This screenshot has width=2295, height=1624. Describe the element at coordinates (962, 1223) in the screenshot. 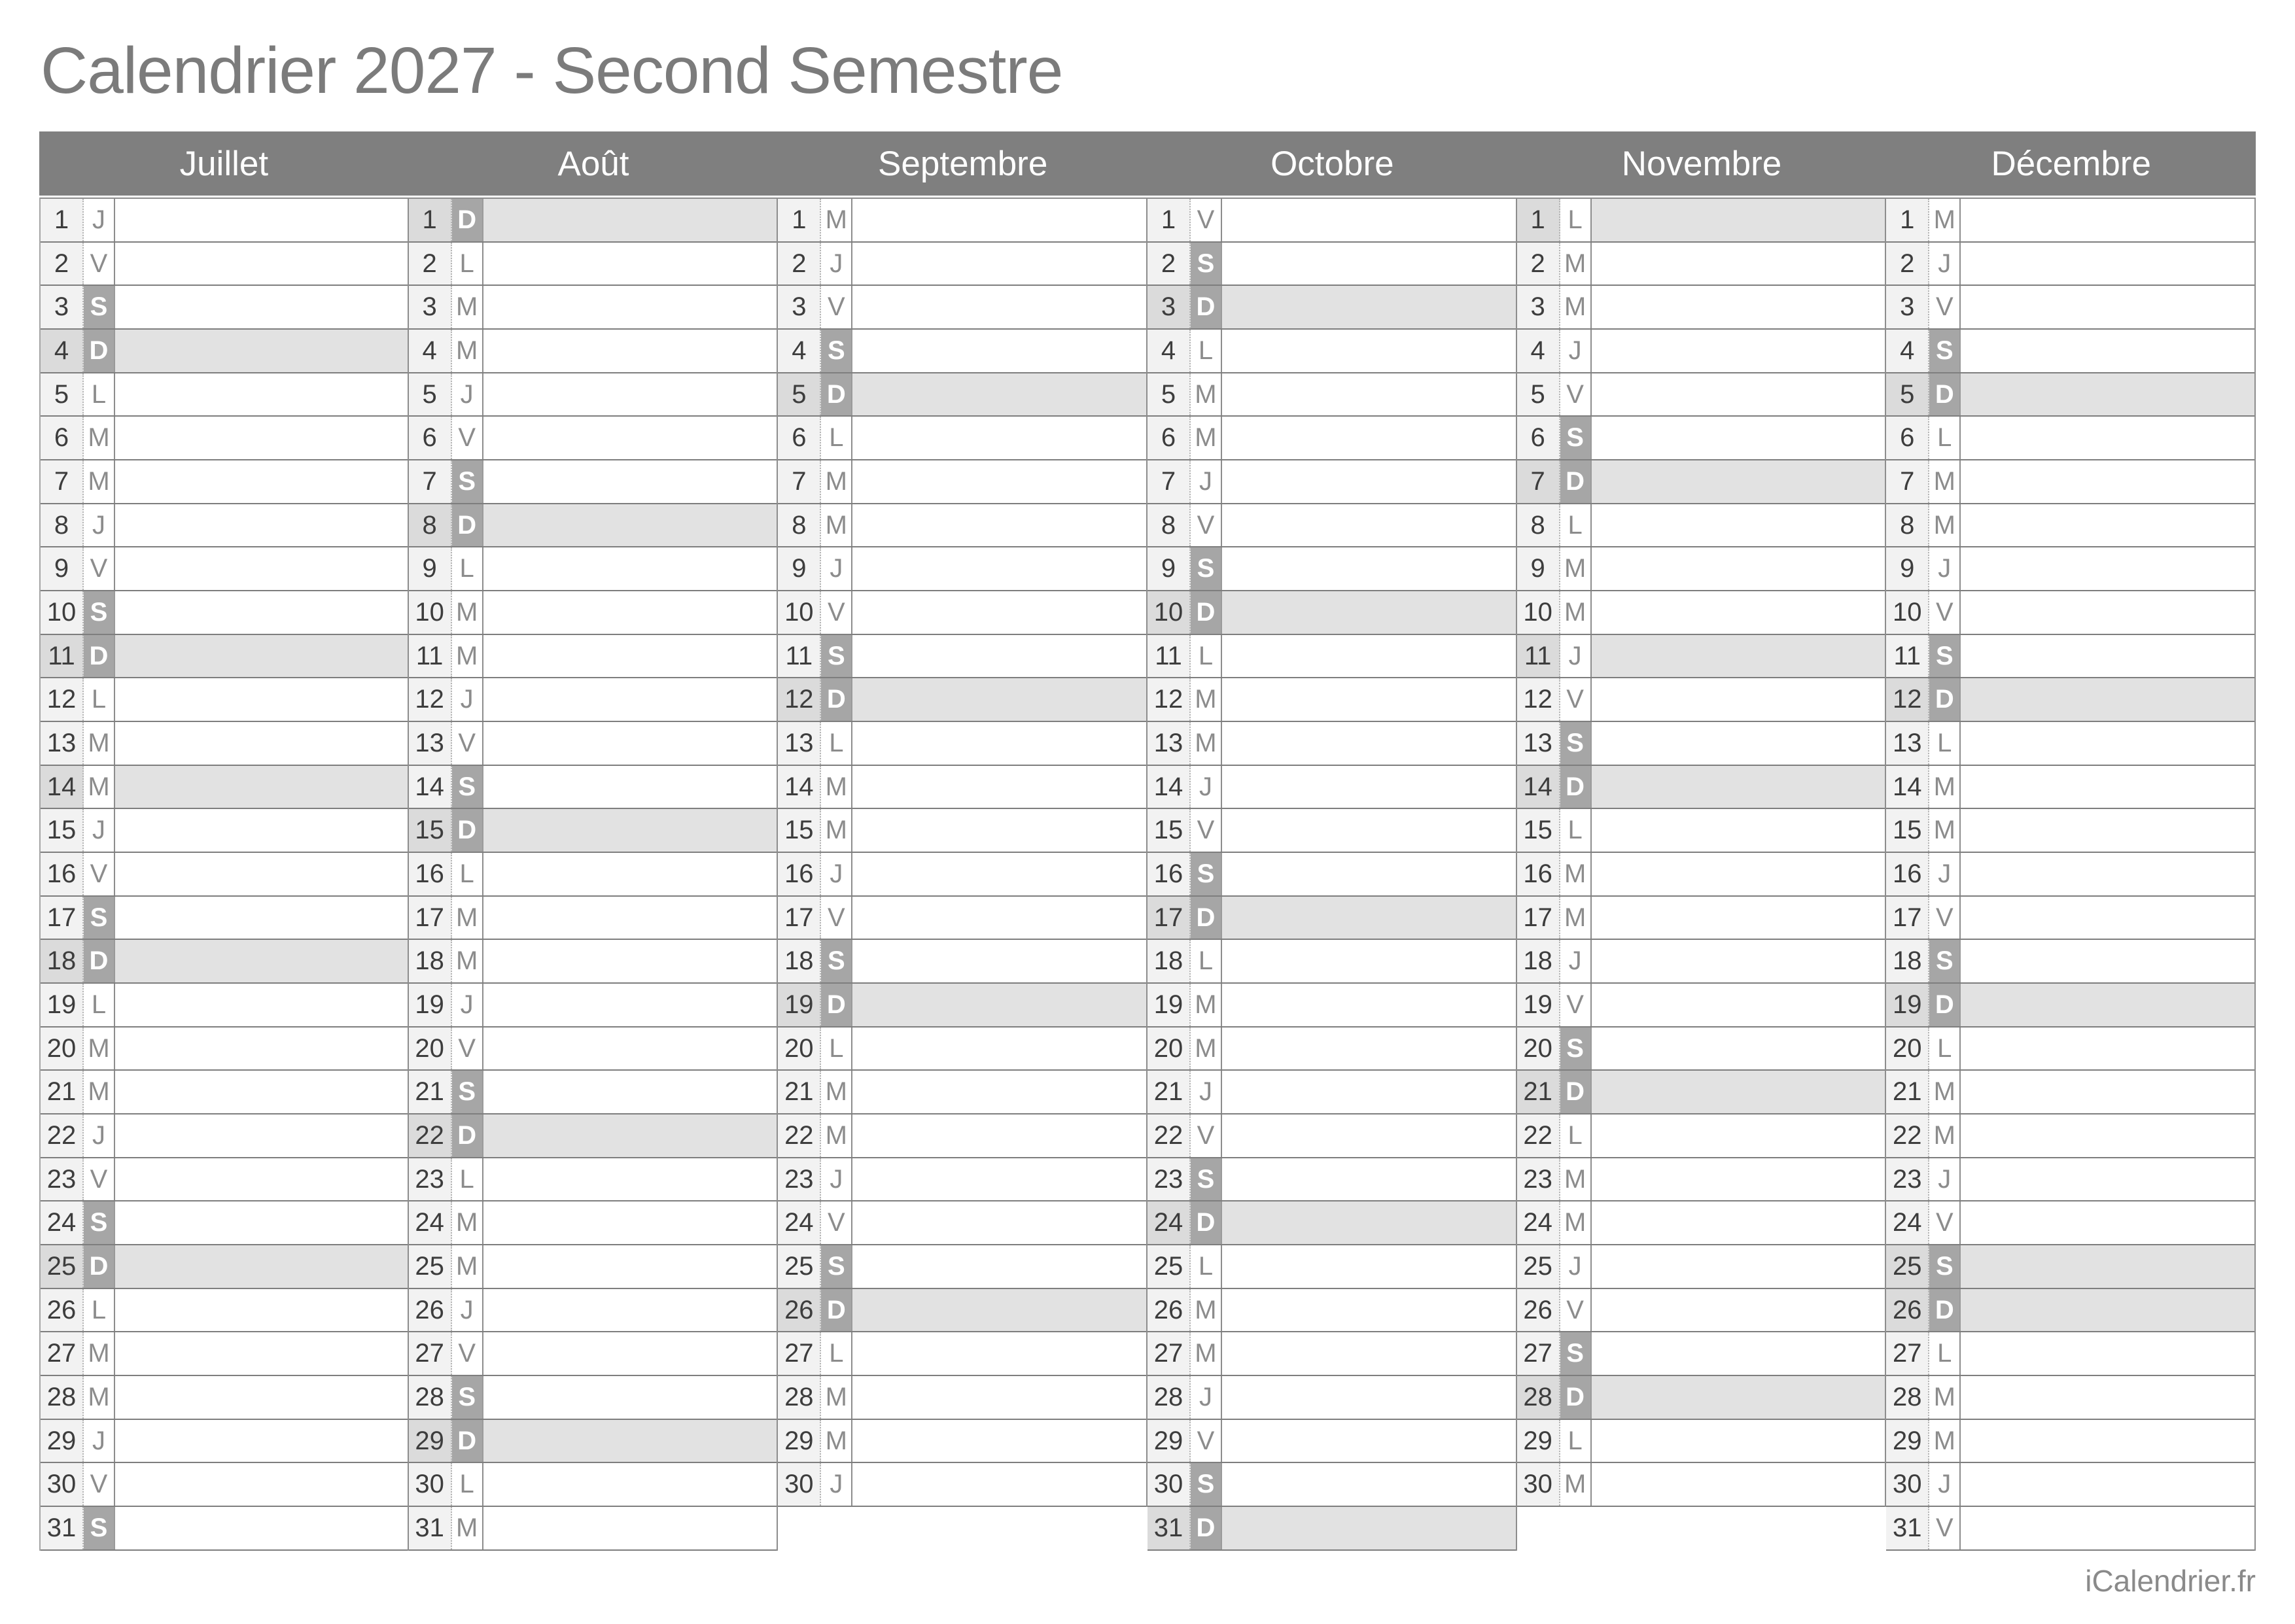

I see `day-row: 24 V` at that location.